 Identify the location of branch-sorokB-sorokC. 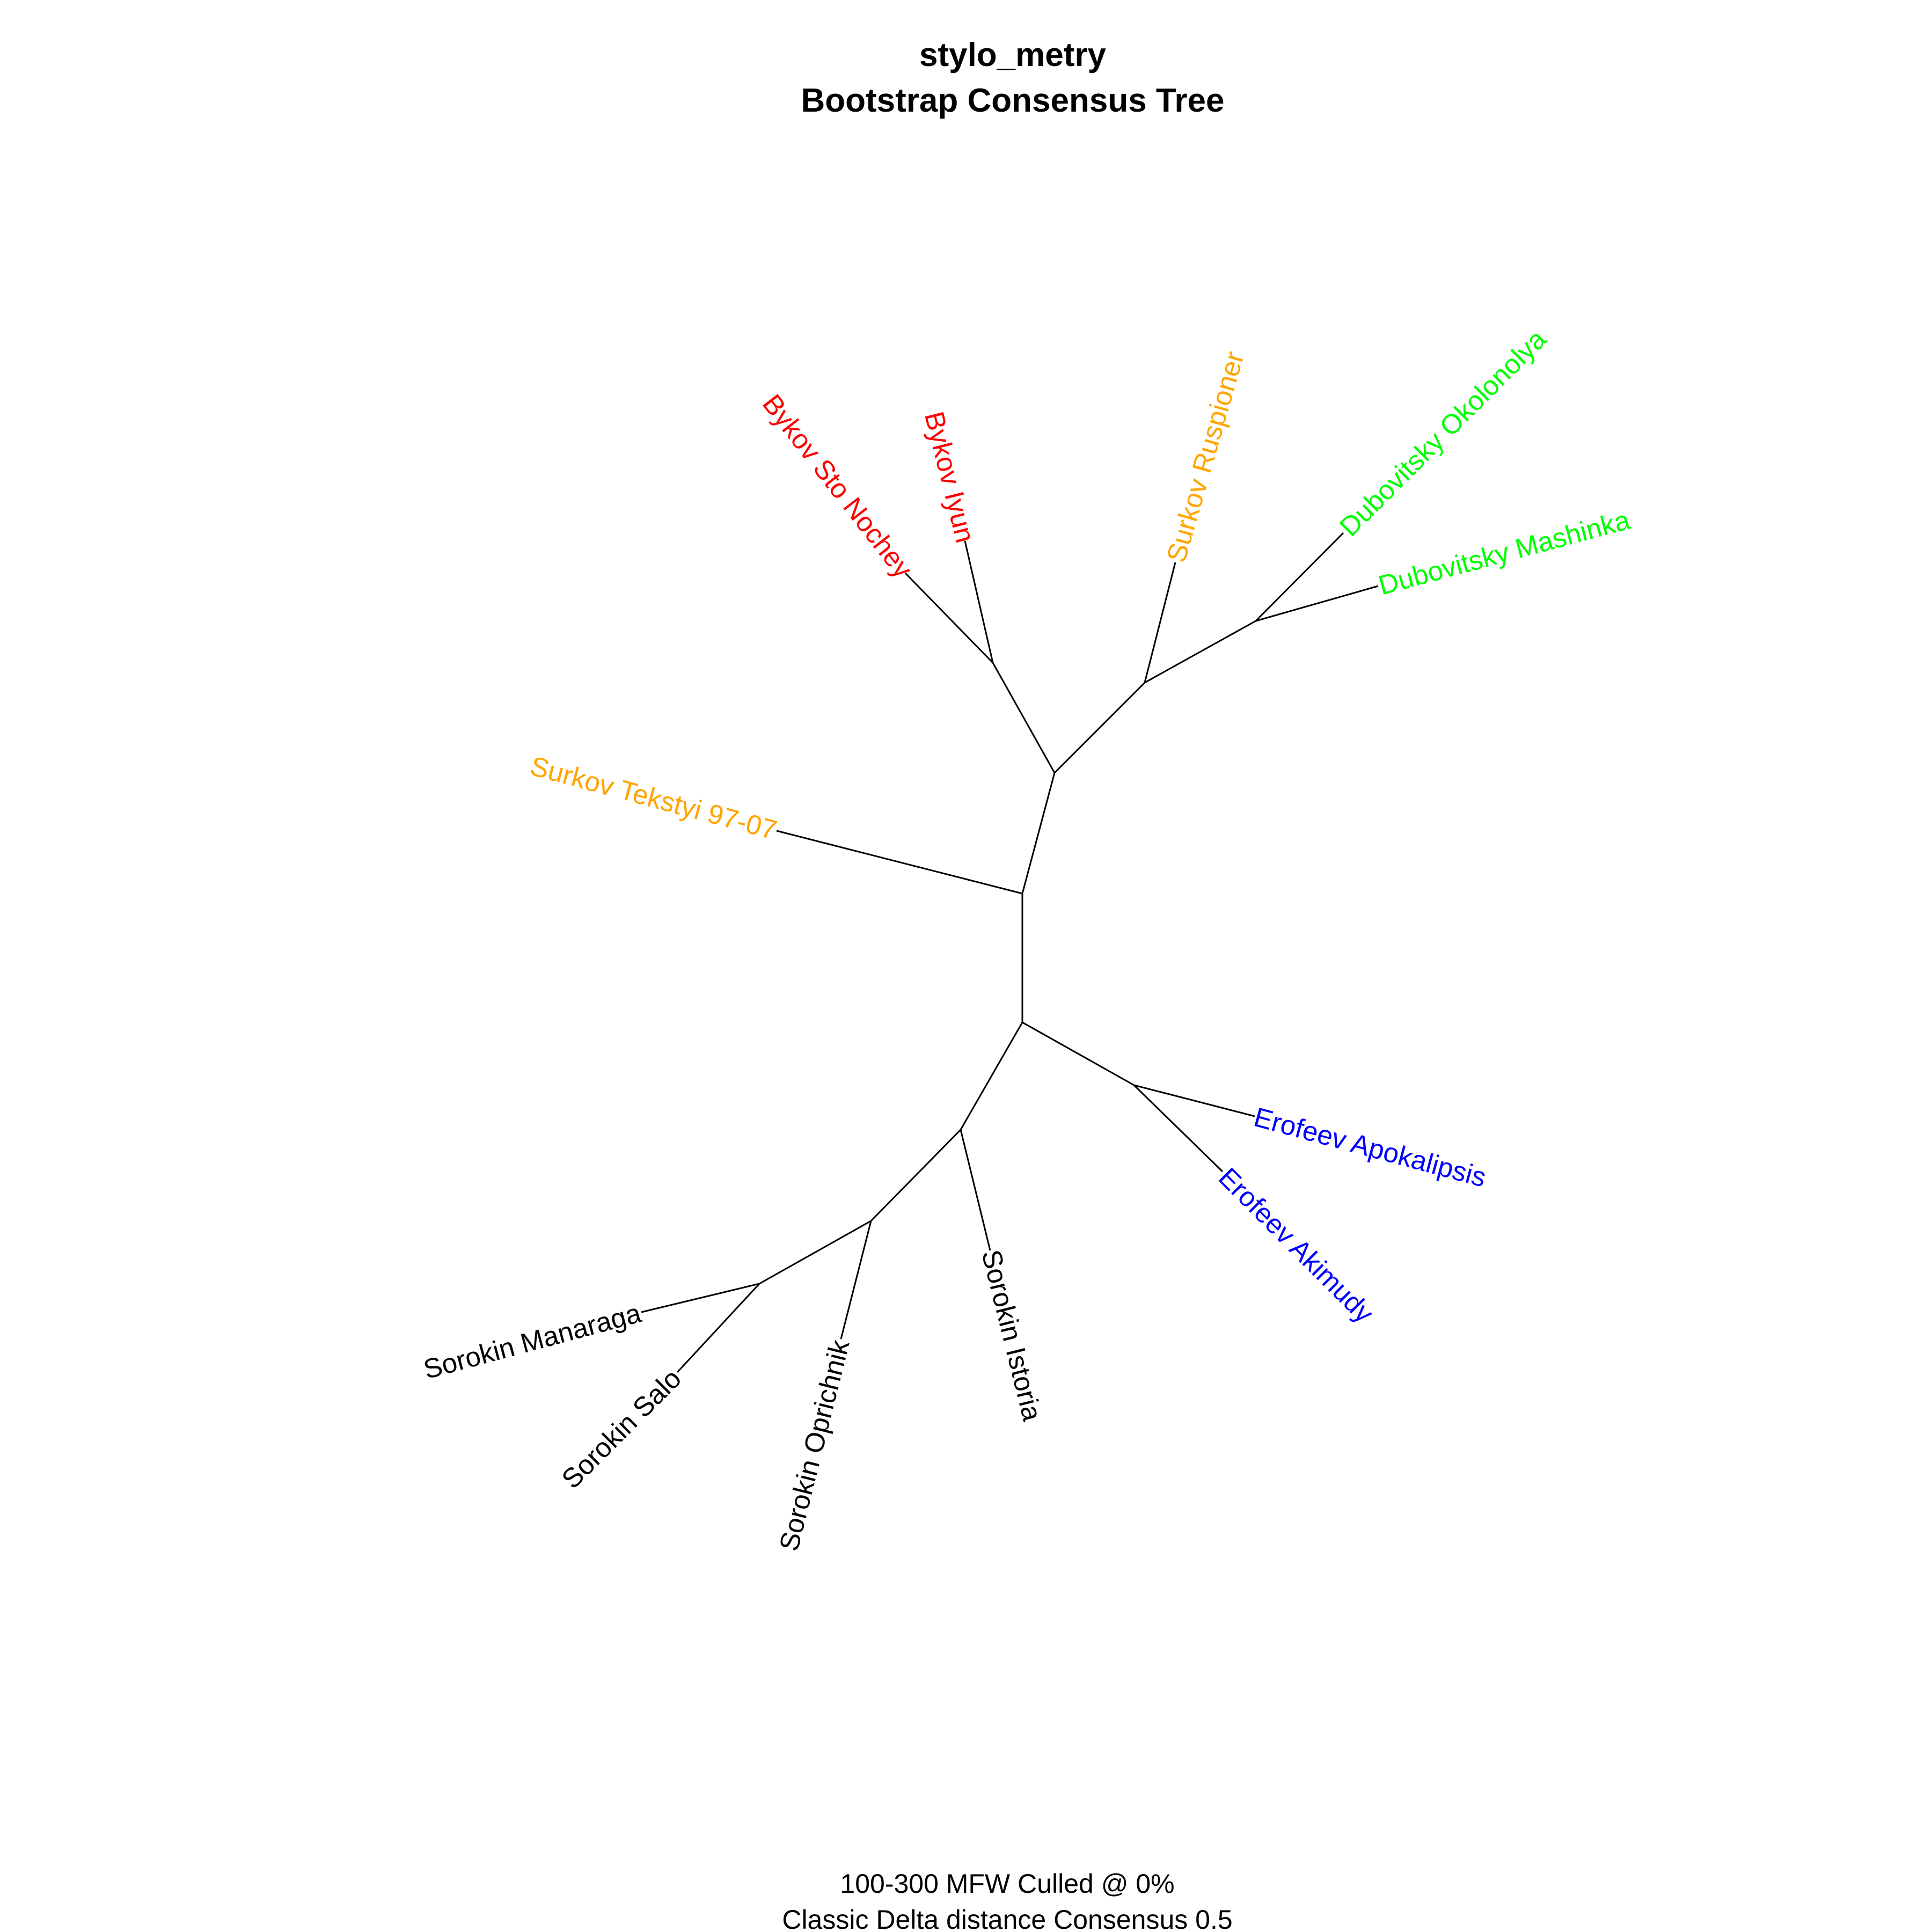
(815, 1252).